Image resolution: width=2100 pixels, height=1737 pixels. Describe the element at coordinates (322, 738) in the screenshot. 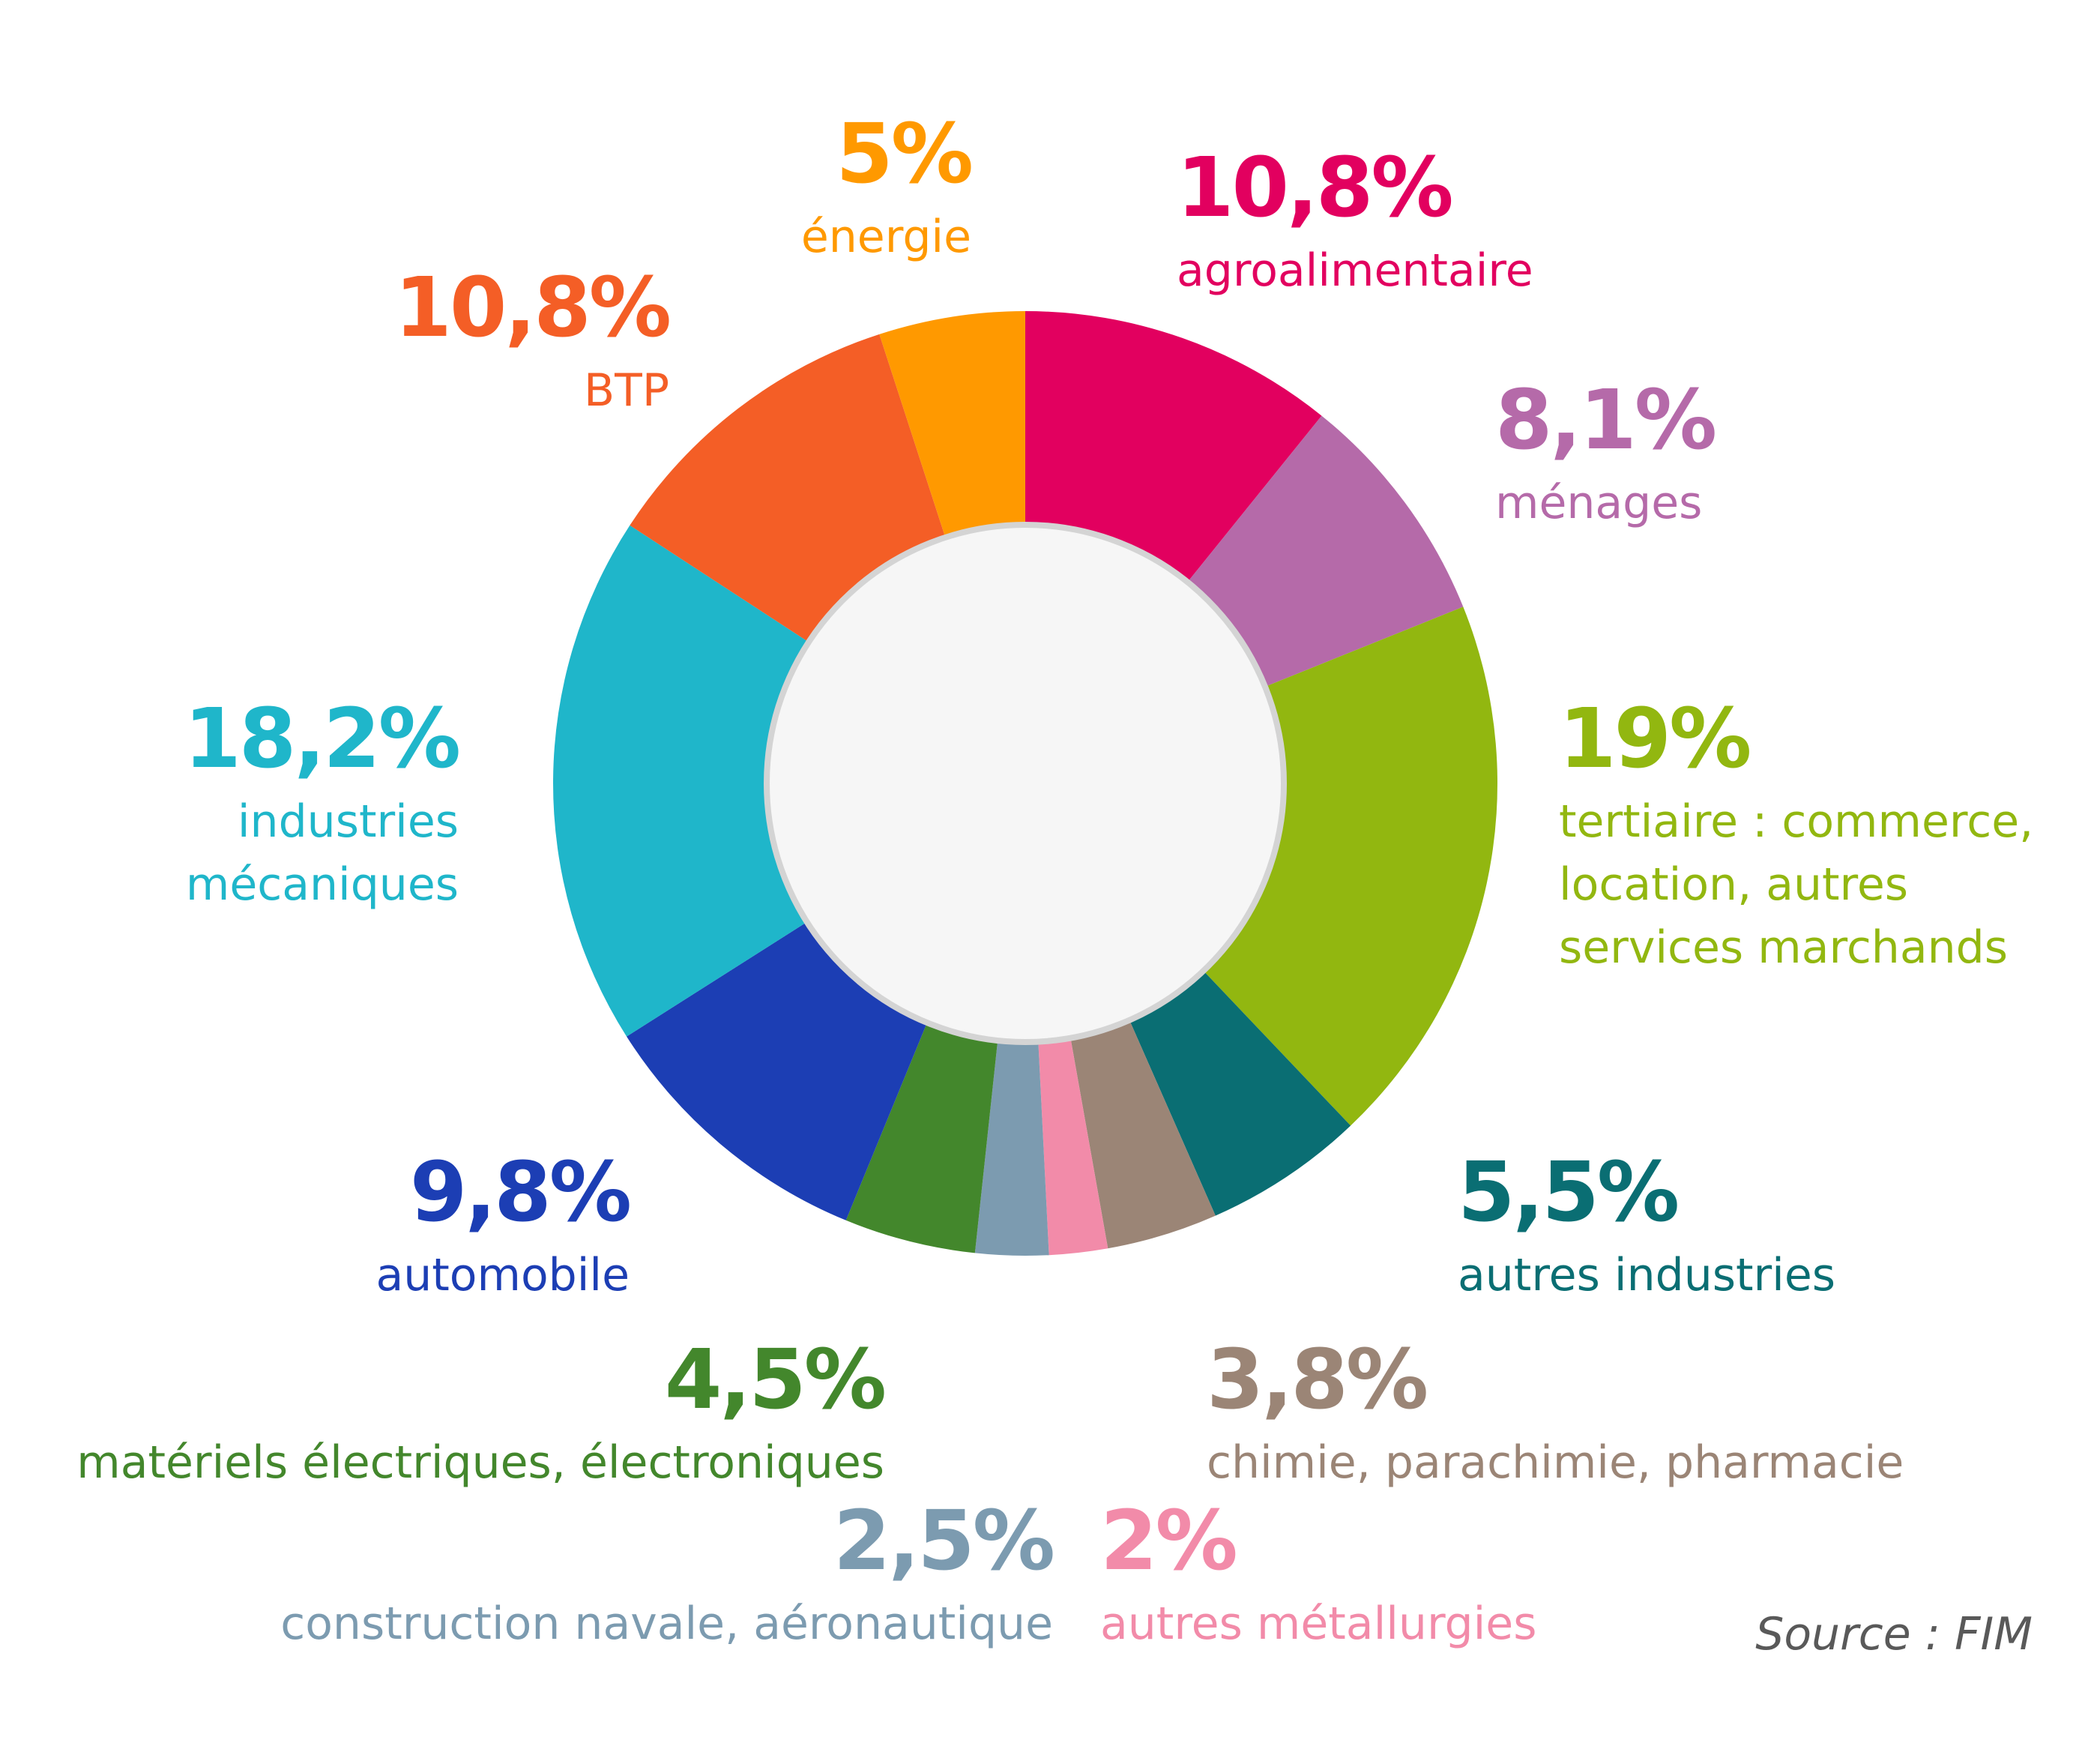

I see `slice-percent: 18,2%` at that location.